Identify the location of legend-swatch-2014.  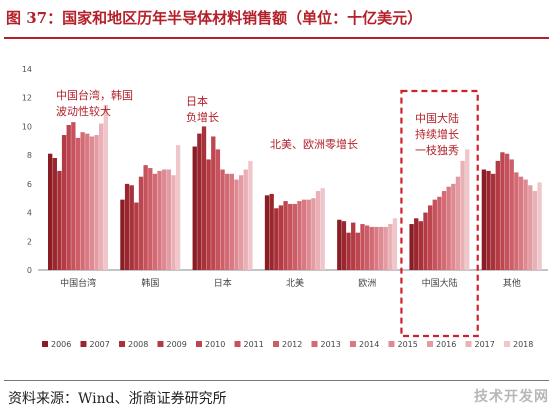
(353, 344).